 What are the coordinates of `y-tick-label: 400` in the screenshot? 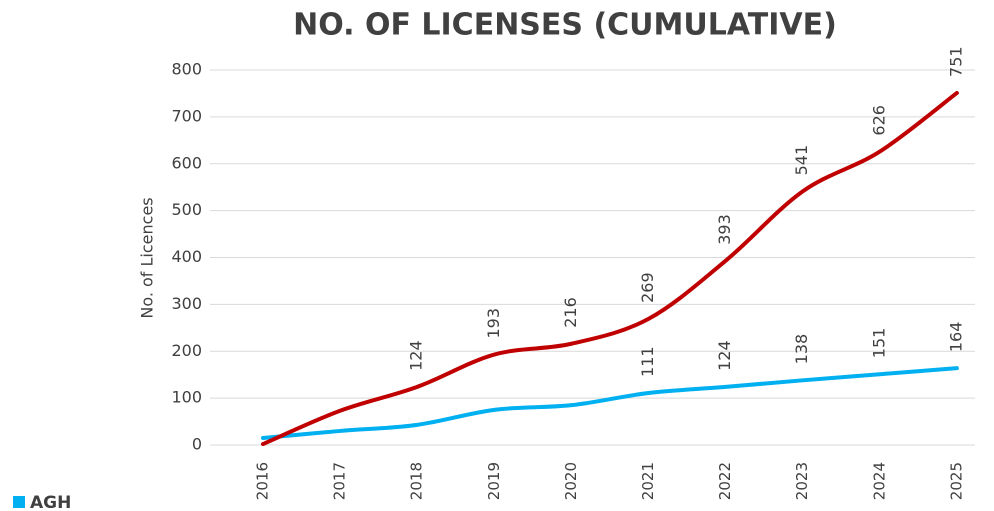 It's located at (186, 256).